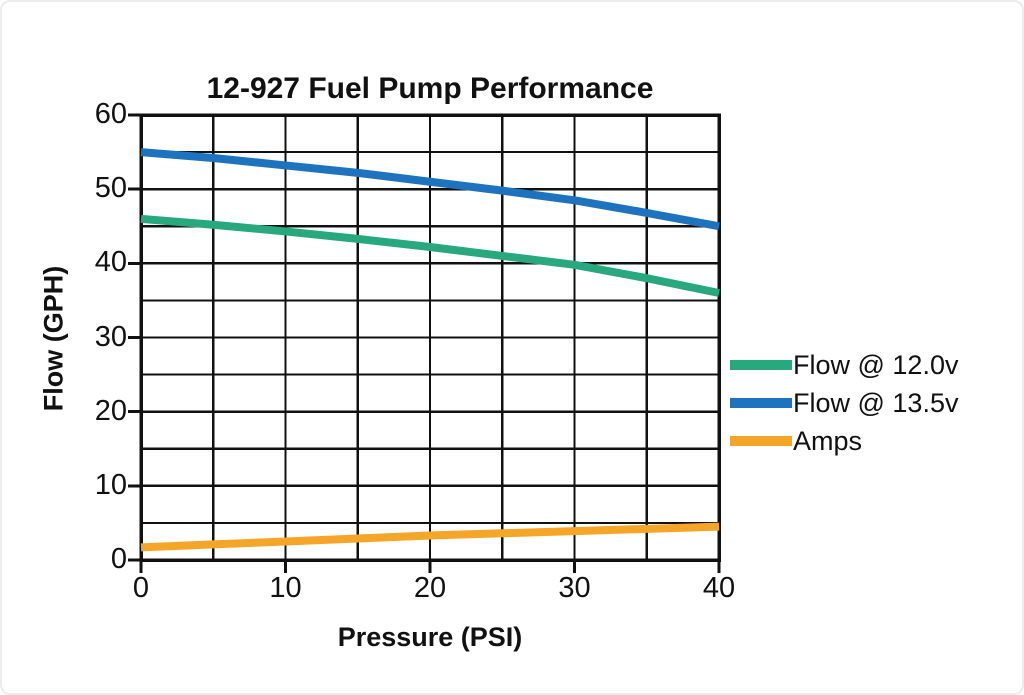  I want to click on y-tick-label: 20, so click(110, 410).